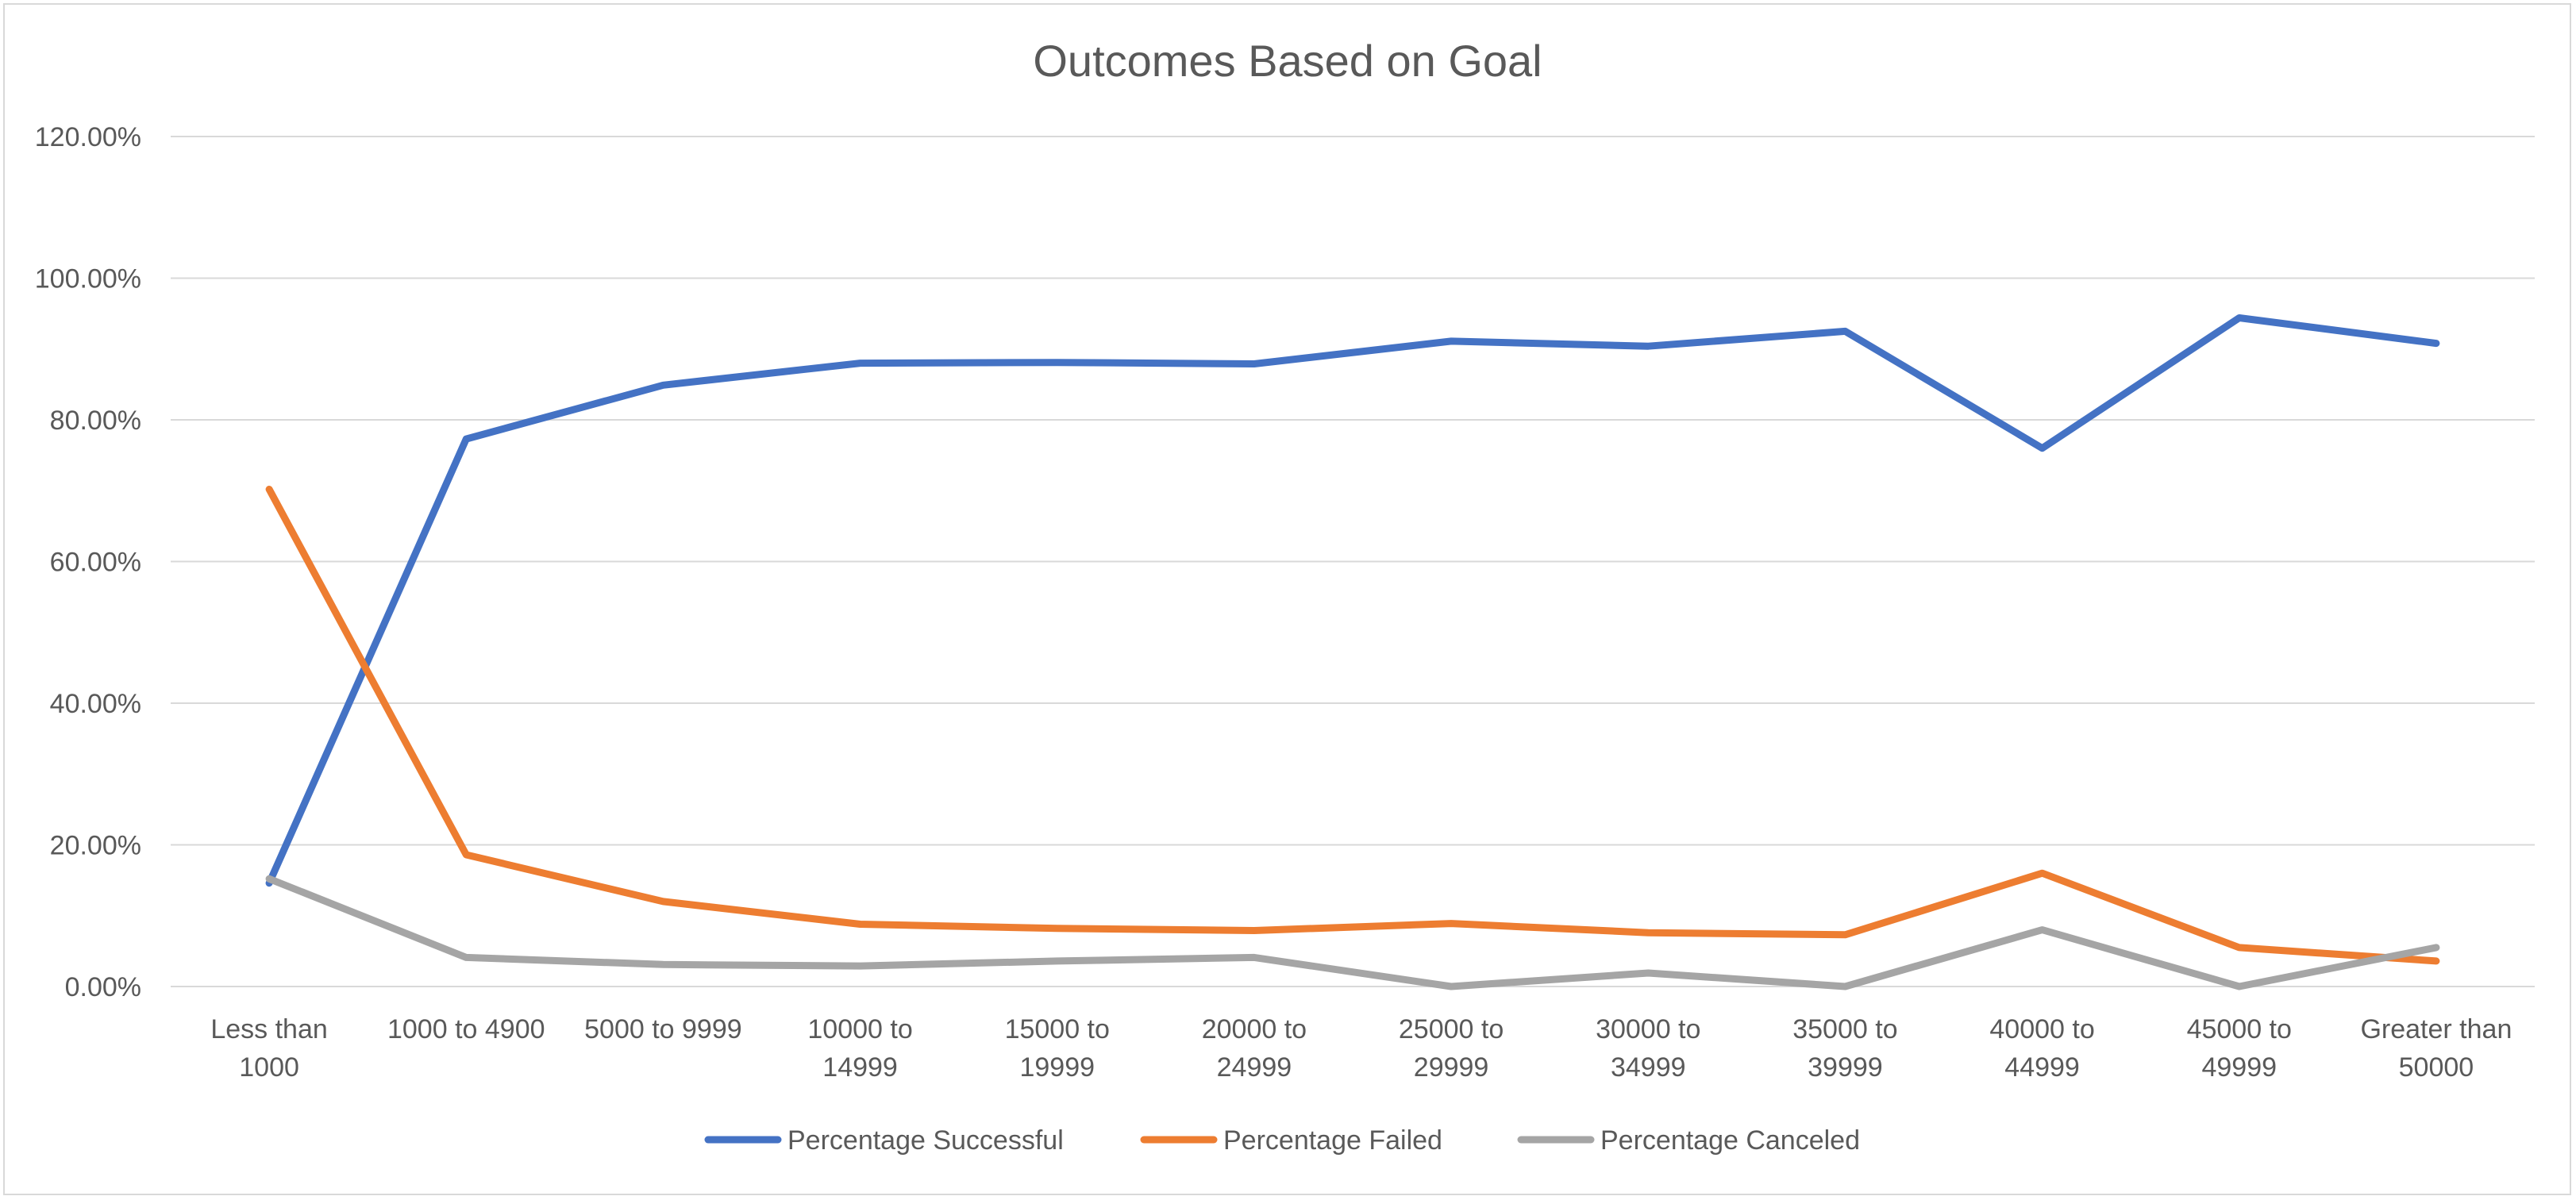  What do you see at coordinates (268, 1048) in the screenshot?
I see `x-tick-label: Less than 1000` at bounding box center [268, 1048].